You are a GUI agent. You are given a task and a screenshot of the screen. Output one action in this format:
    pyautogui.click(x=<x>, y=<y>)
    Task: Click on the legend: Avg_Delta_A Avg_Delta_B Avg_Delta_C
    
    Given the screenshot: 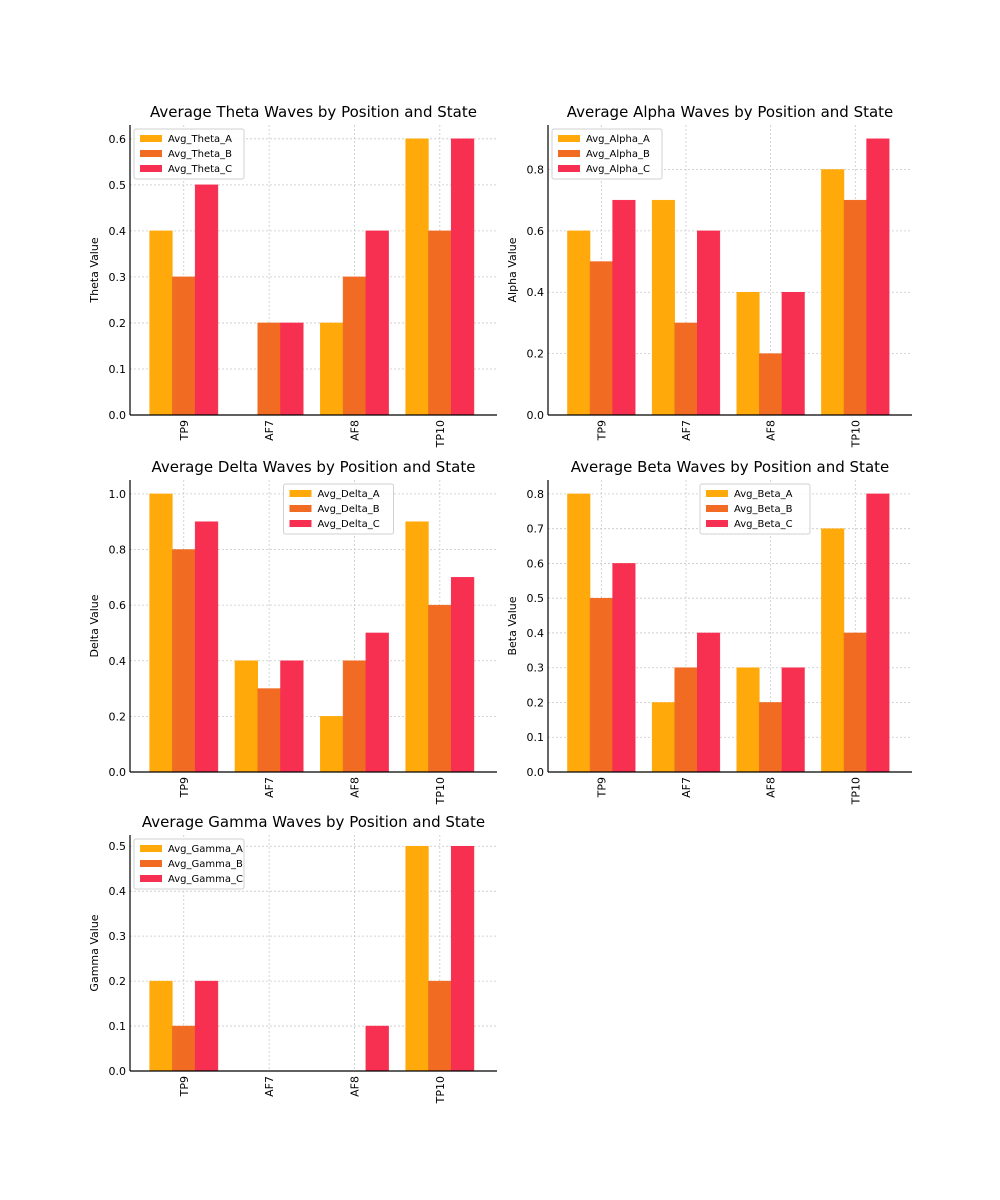 What is the action you would take?
    pyautogui.click(x=338, y=509)
    